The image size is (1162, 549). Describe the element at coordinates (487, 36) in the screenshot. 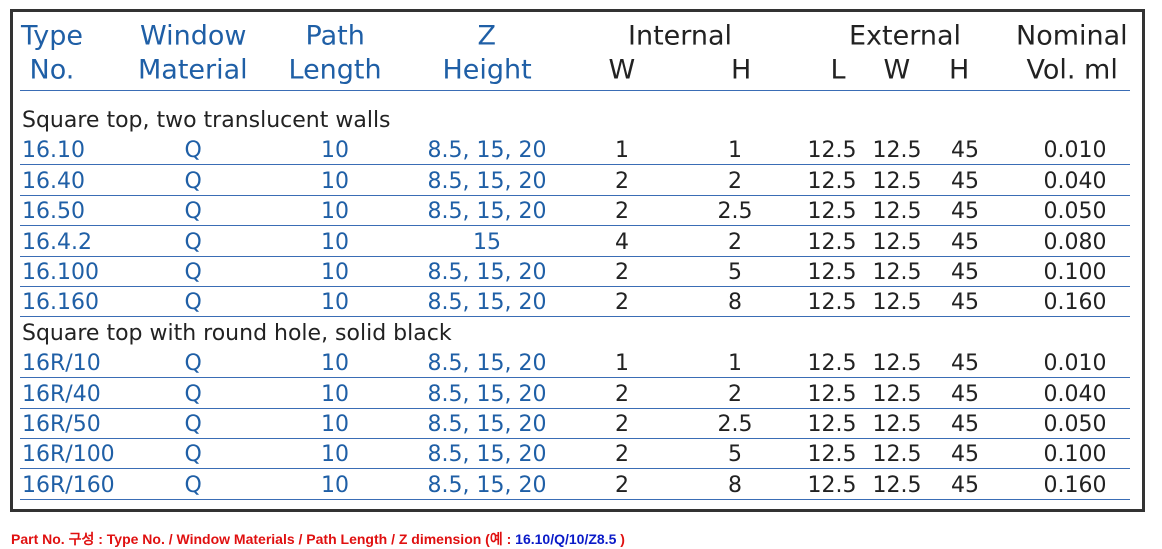

I see `column-header: Z` at that location.